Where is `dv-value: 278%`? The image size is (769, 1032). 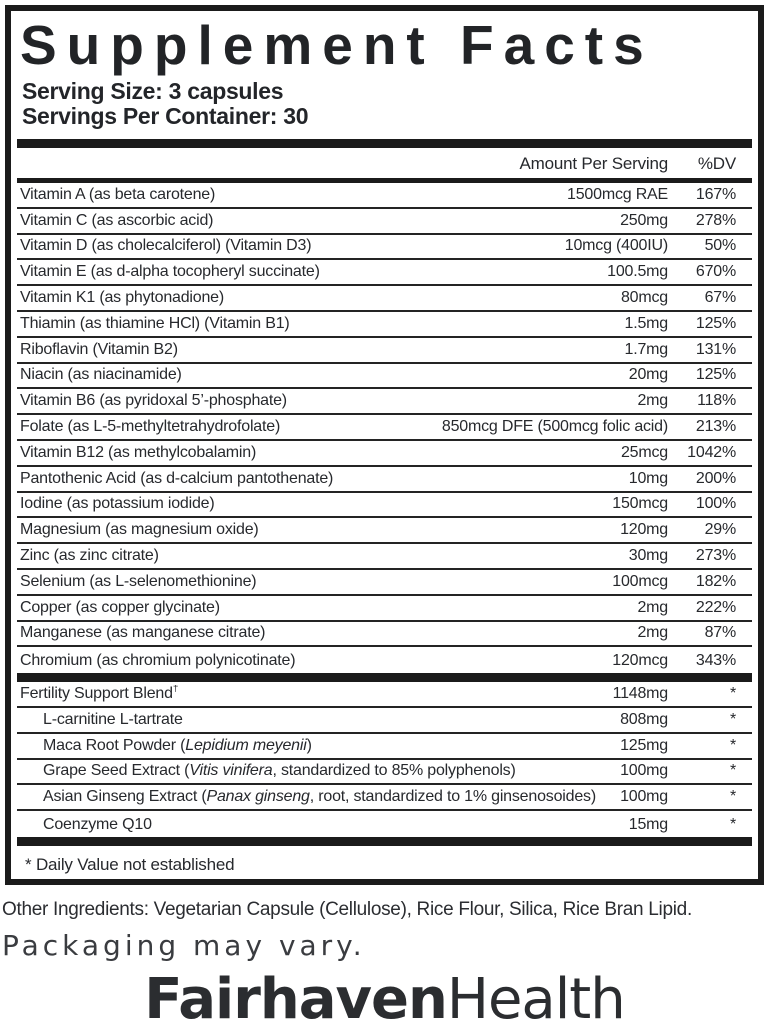 dv-value: 278% is located at coordinates (715, 220).